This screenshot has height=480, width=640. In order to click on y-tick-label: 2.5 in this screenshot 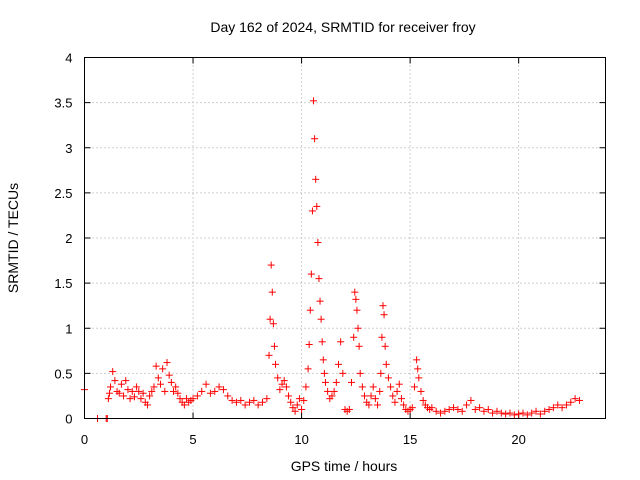, I will do `click(63, 193)`.